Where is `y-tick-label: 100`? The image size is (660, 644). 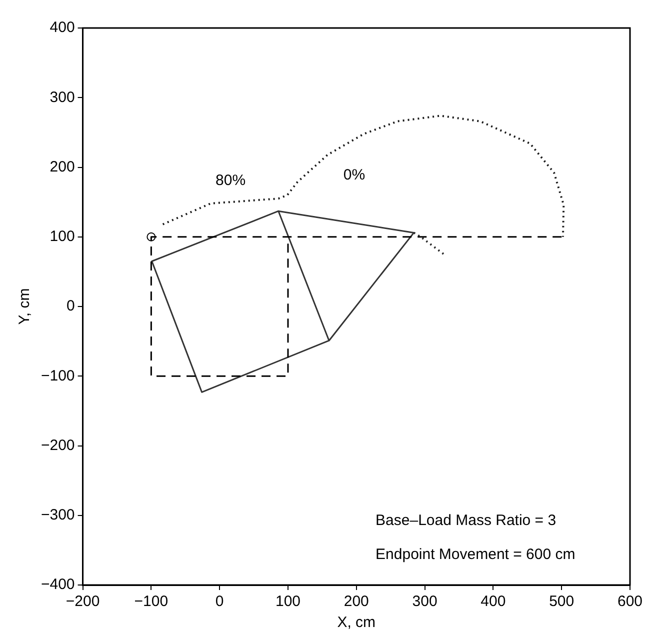 y-tick-label: 100 is located at coordinates (62, 237).